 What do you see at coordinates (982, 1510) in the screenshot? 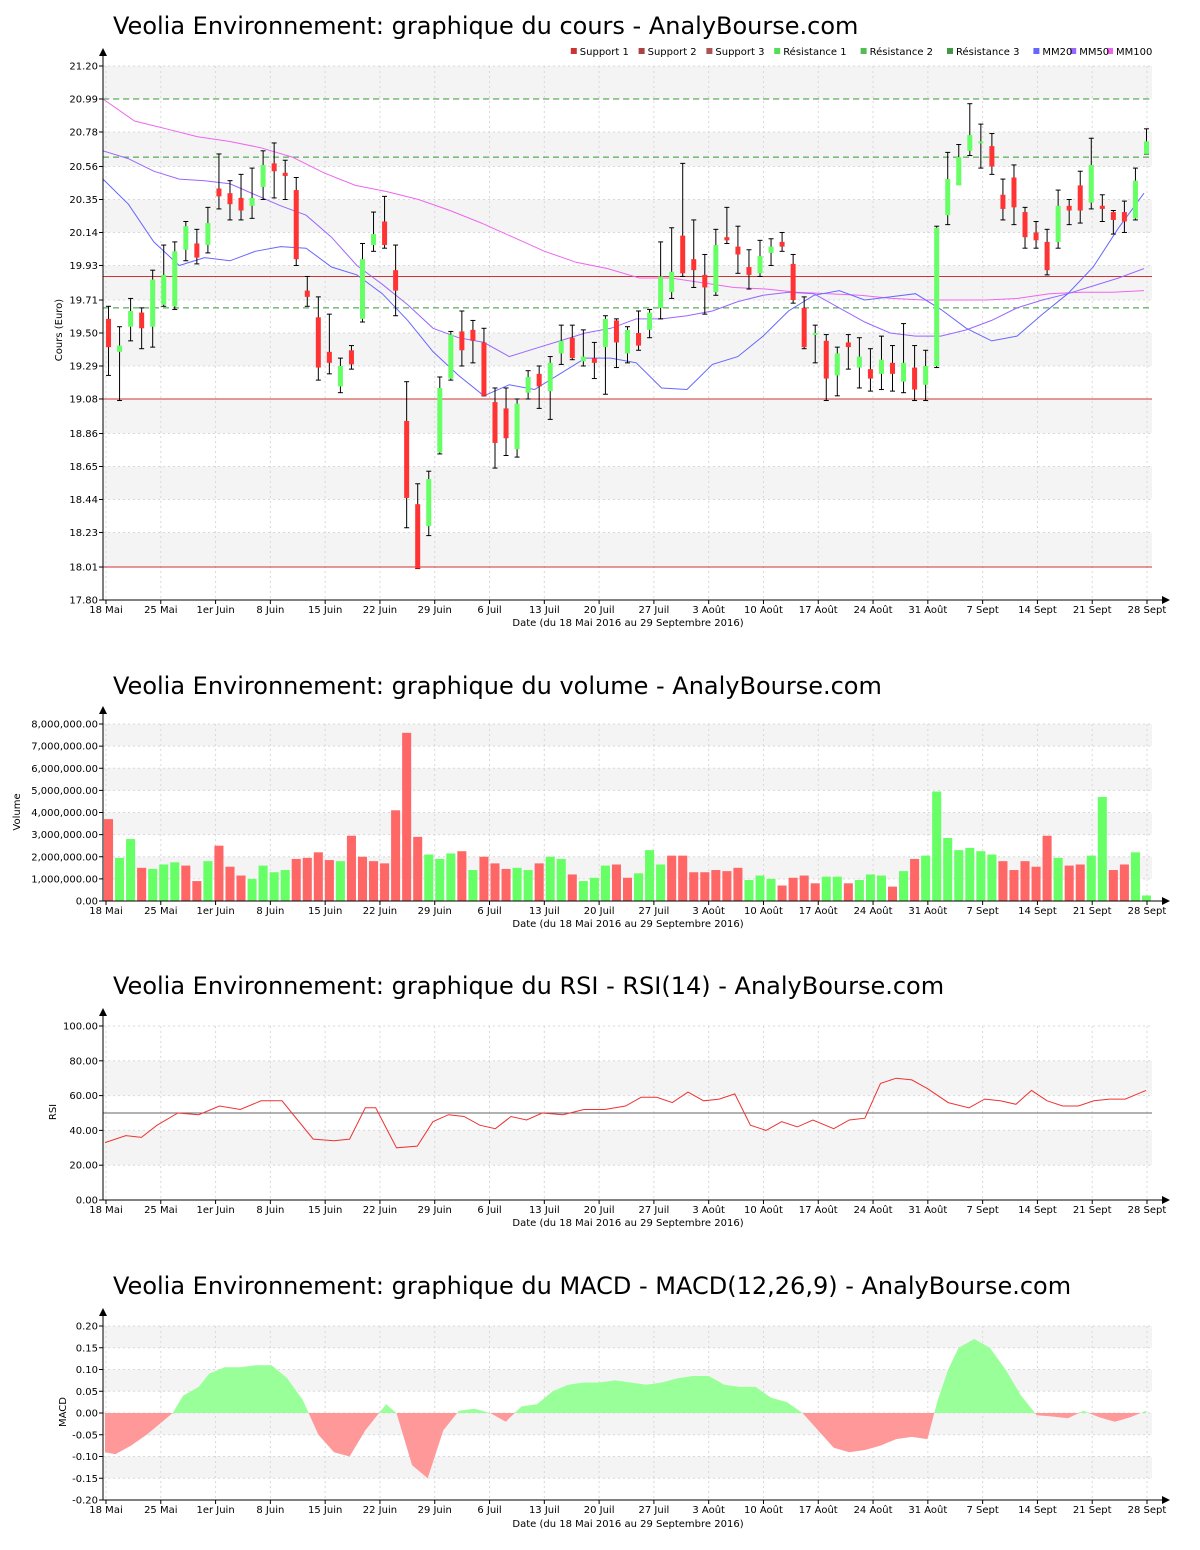
I see `macd-x-tick-label: 7 Sept` at bounding box center [982, 1510].